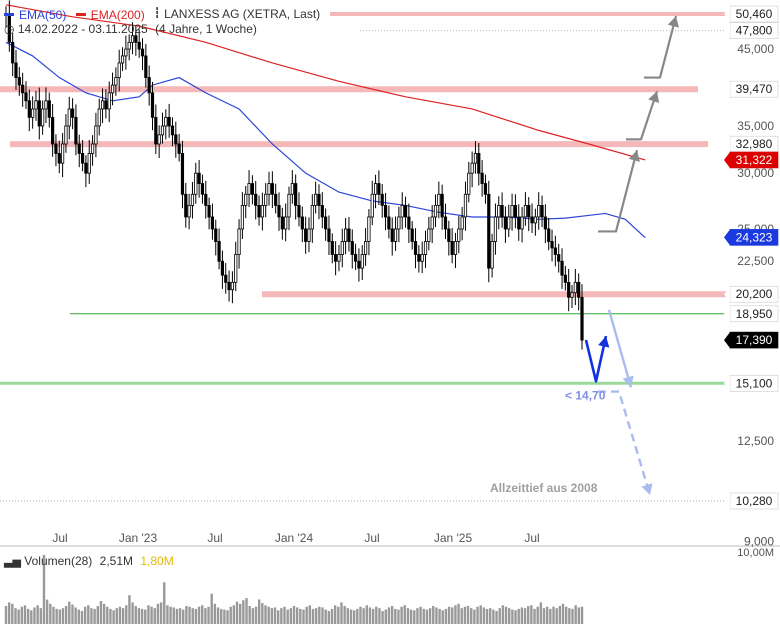  What do you see at coordinates (58, 561) in the screenshot?
I see `volume-label: Volumen(28)` at bounding box center [58, 561].